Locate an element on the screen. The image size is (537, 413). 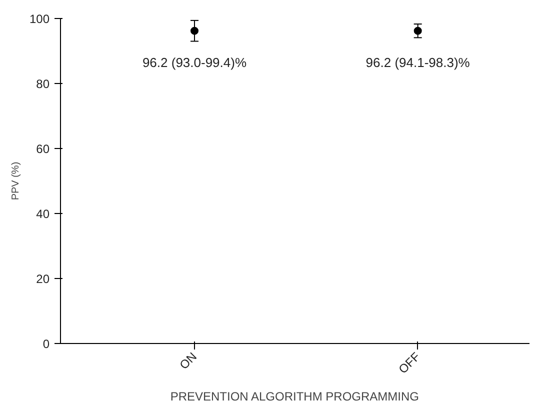
y-axis-title: PPV (%) is located at coordinates (16, 181).